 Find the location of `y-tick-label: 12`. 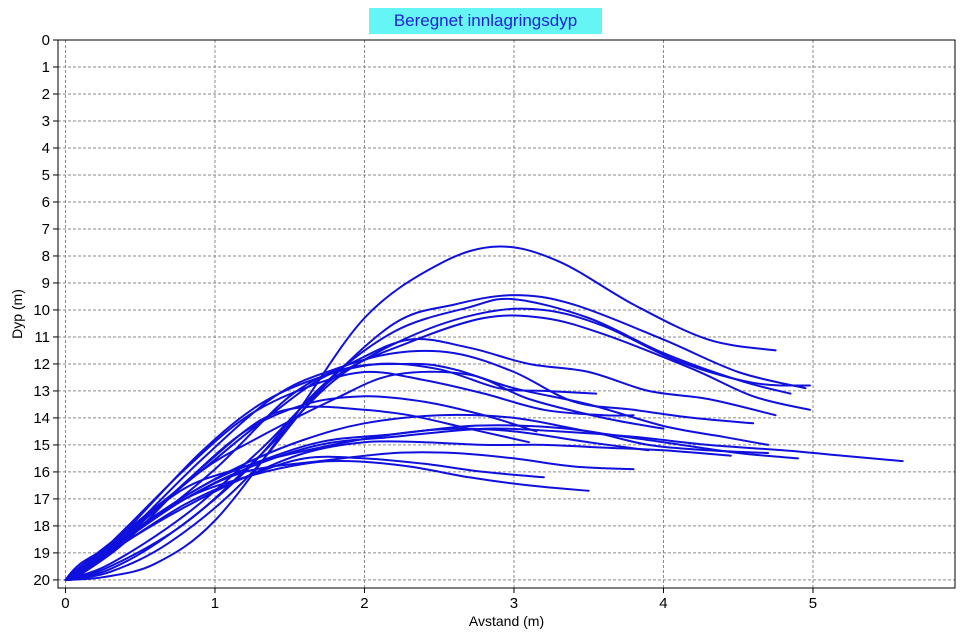

y-tick-label: 12 is located at coordinates (41, 364).